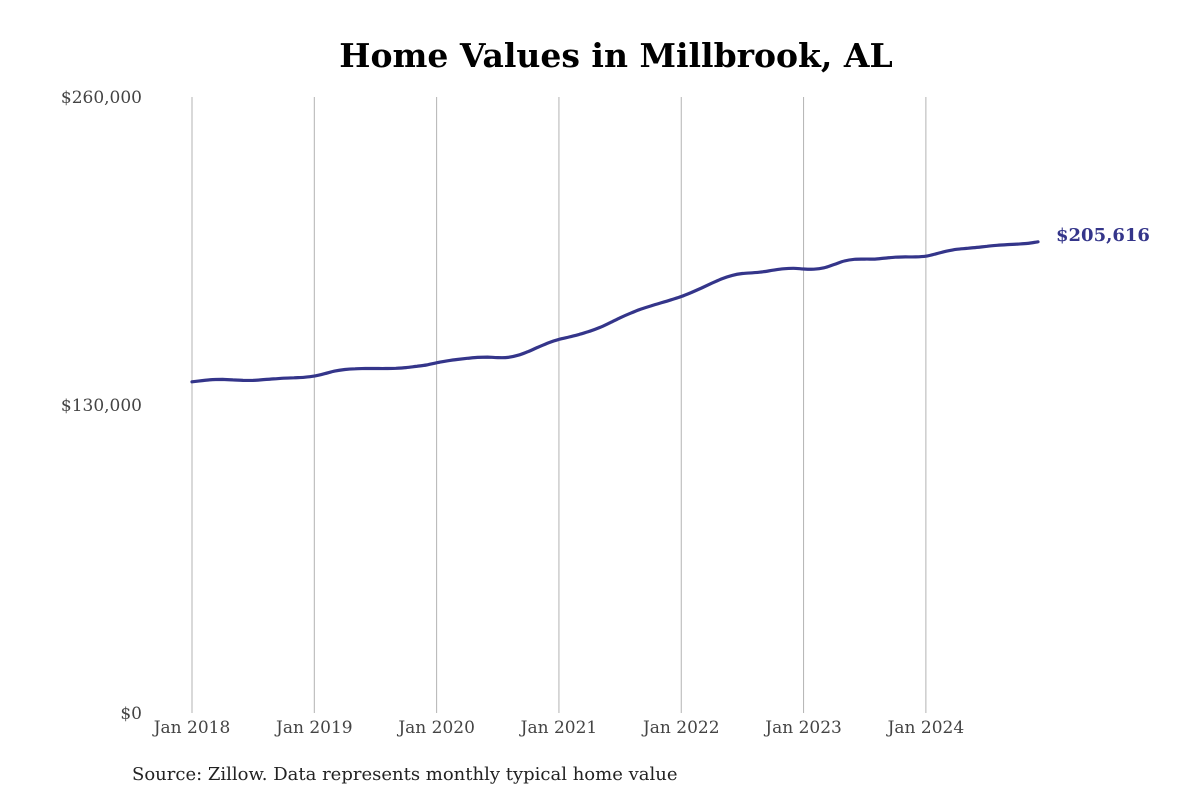 The height and width of the screenshot is (800, 1200). I want to click on y-tick-label: $260,000, so click(101, 98).